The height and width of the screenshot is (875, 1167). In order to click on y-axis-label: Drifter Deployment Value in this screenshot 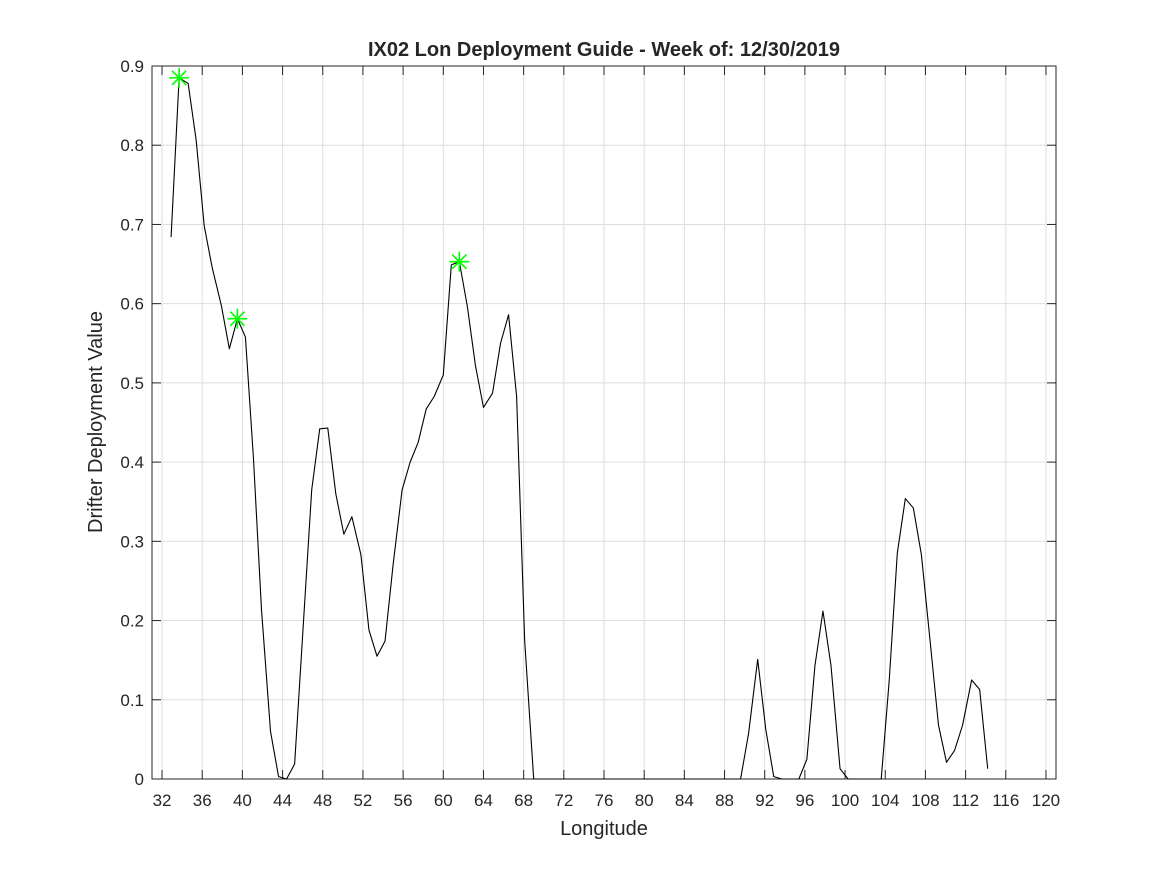, I will do `click(96, 422)`.